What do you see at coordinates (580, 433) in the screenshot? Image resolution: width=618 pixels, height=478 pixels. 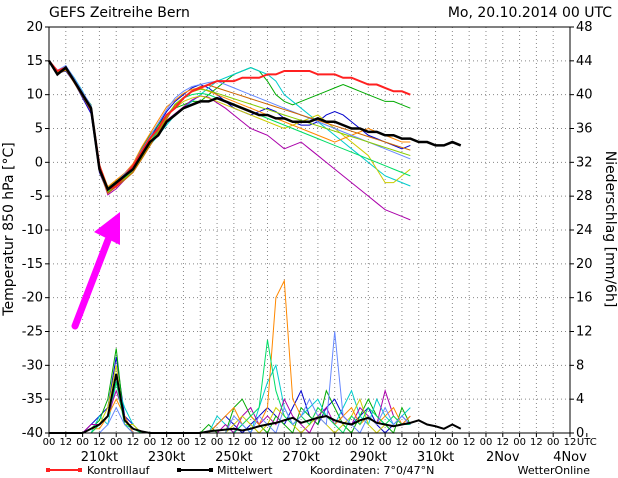 I see `right-tick-label: 0` at bounding box center [580, 433].